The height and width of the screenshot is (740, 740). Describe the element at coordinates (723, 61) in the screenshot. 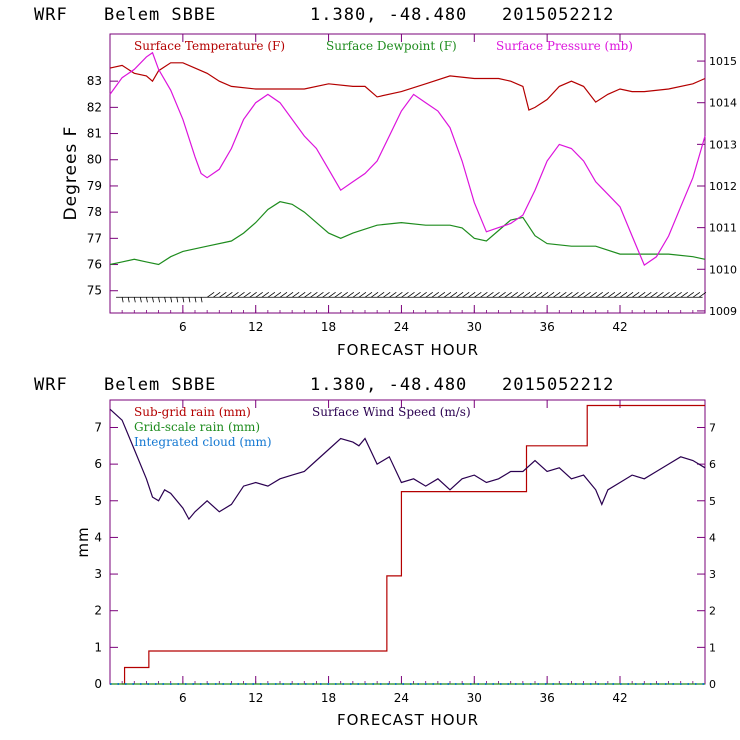

I see `y-right-tick-label: 1015` at that location.